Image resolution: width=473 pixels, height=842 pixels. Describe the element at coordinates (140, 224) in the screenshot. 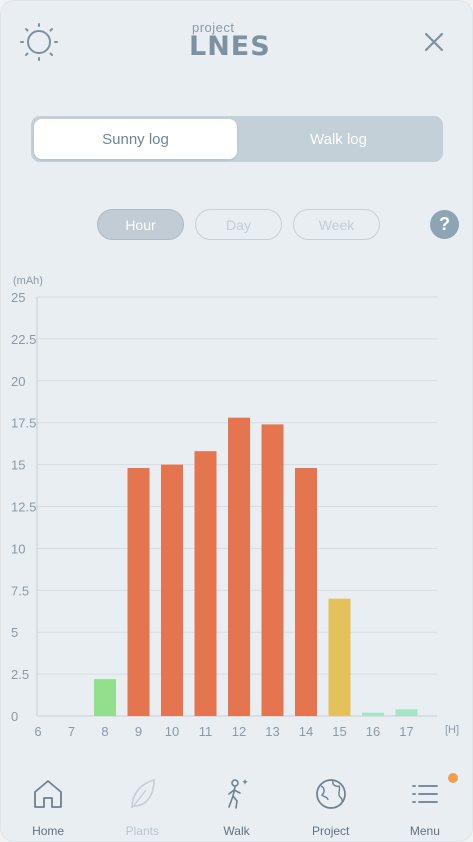

I see `period-hour-button: Hour` at that location.